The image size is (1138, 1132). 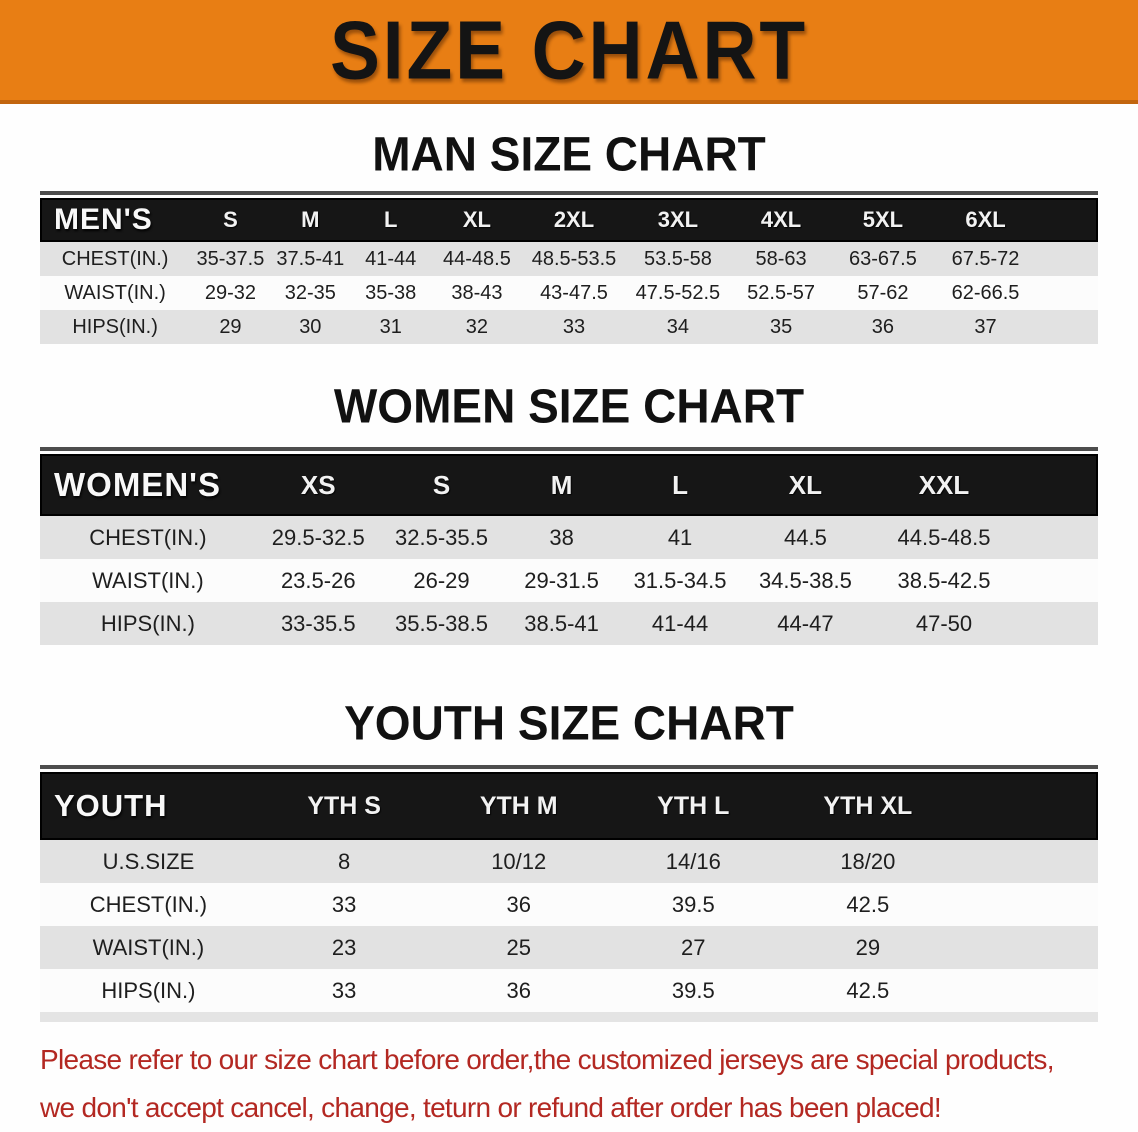 What do you see at coordinates (985, 292) in the screenshot?
I see `cell-value: 62-66.5` at bounding box center [985, 292].